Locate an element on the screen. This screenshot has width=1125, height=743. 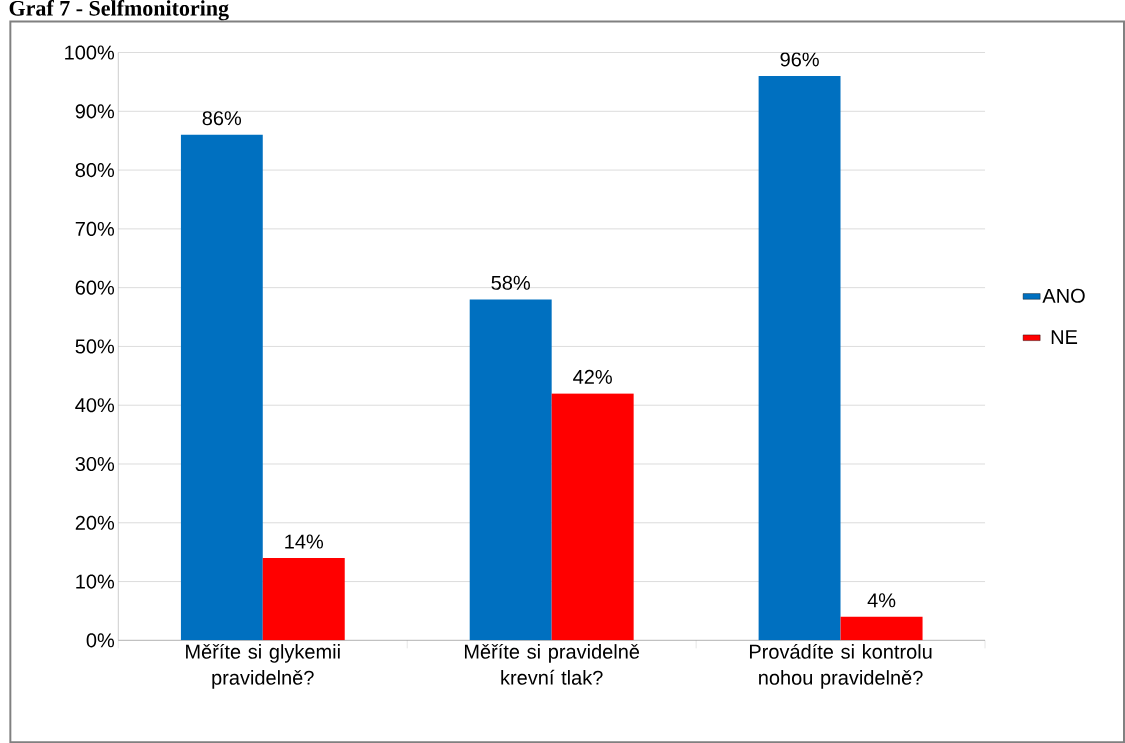
y-tick-label: 10% is located at coordinates (95, 581).